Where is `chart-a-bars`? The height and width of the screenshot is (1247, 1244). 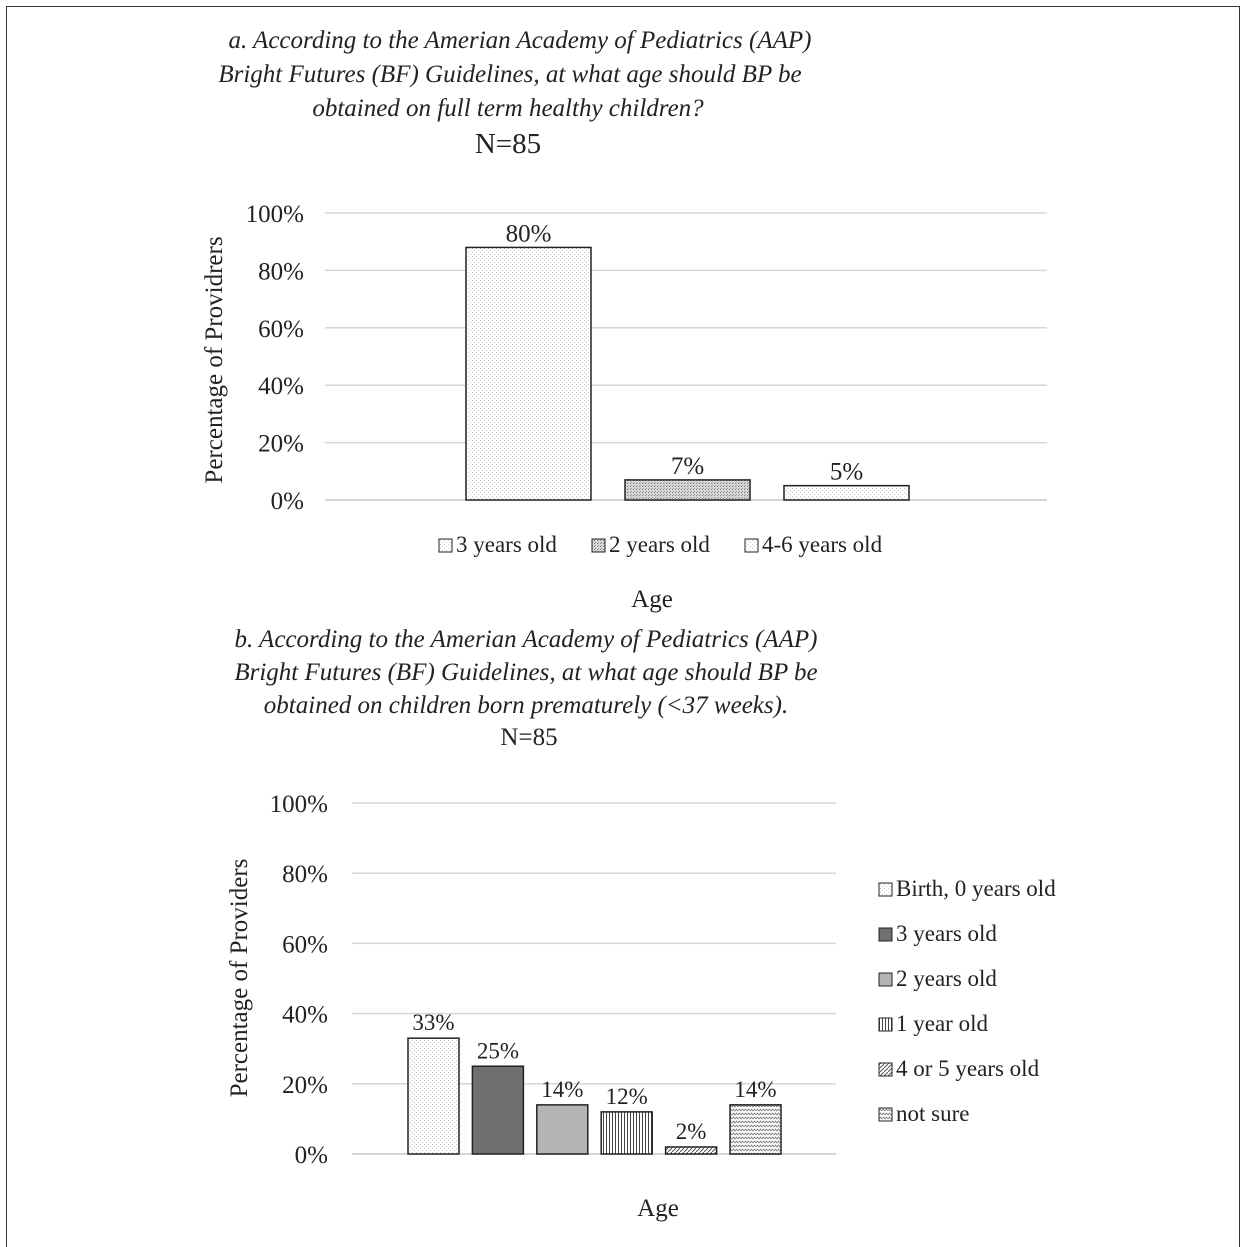 chart-a-bars is located at coordinates (687, 373).